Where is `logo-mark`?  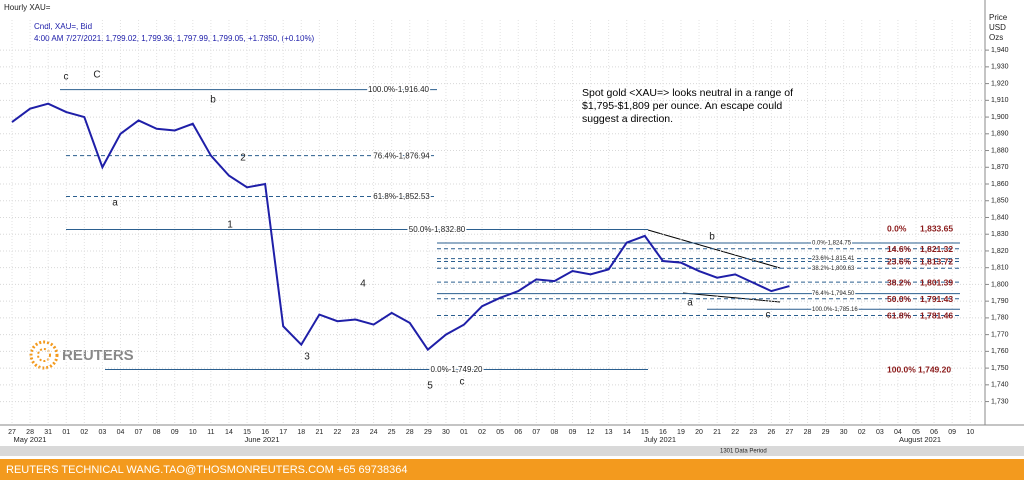
logo-mark is located at coordinates (44, 355).